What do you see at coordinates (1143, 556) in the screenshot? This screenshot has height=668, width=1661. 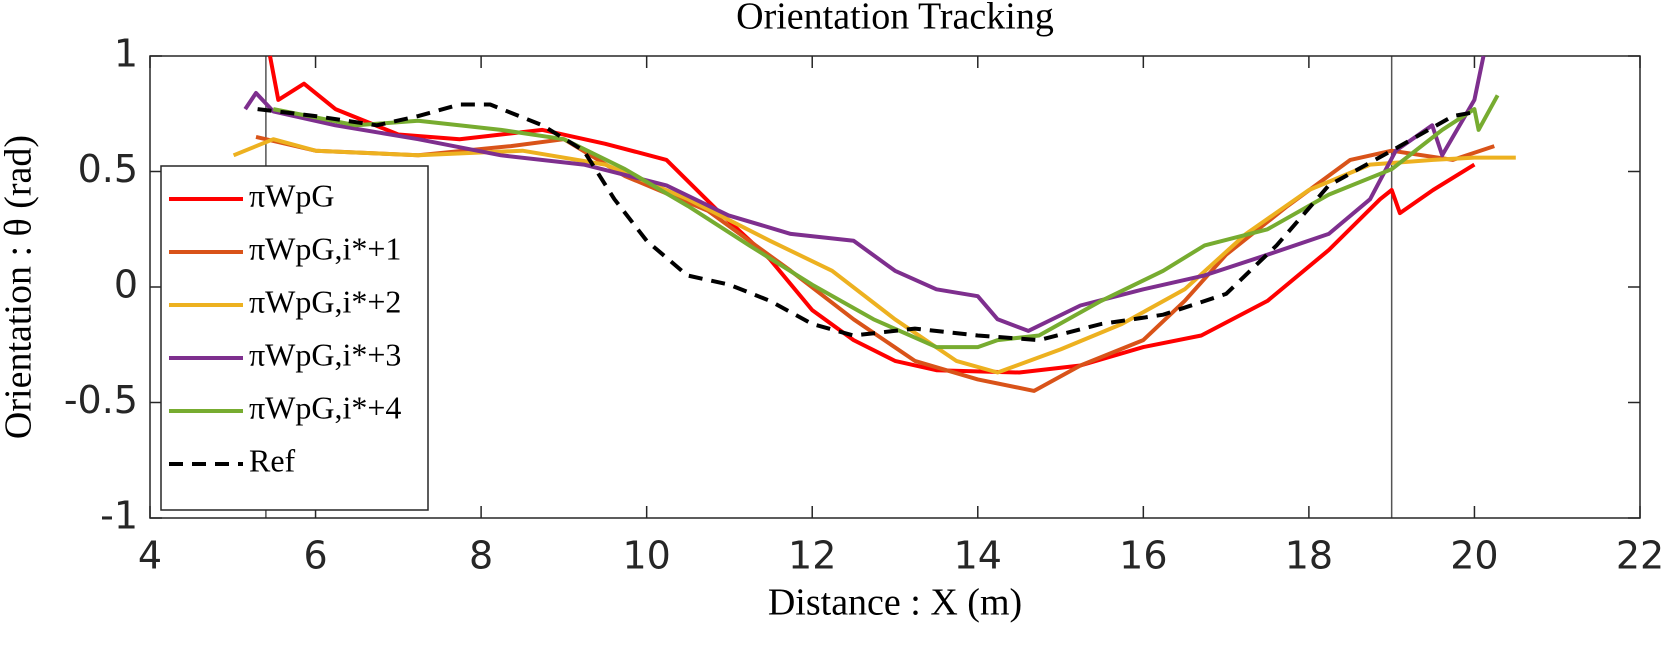 I see `x-tick-label: 16` at bounding box center [1143, 556].